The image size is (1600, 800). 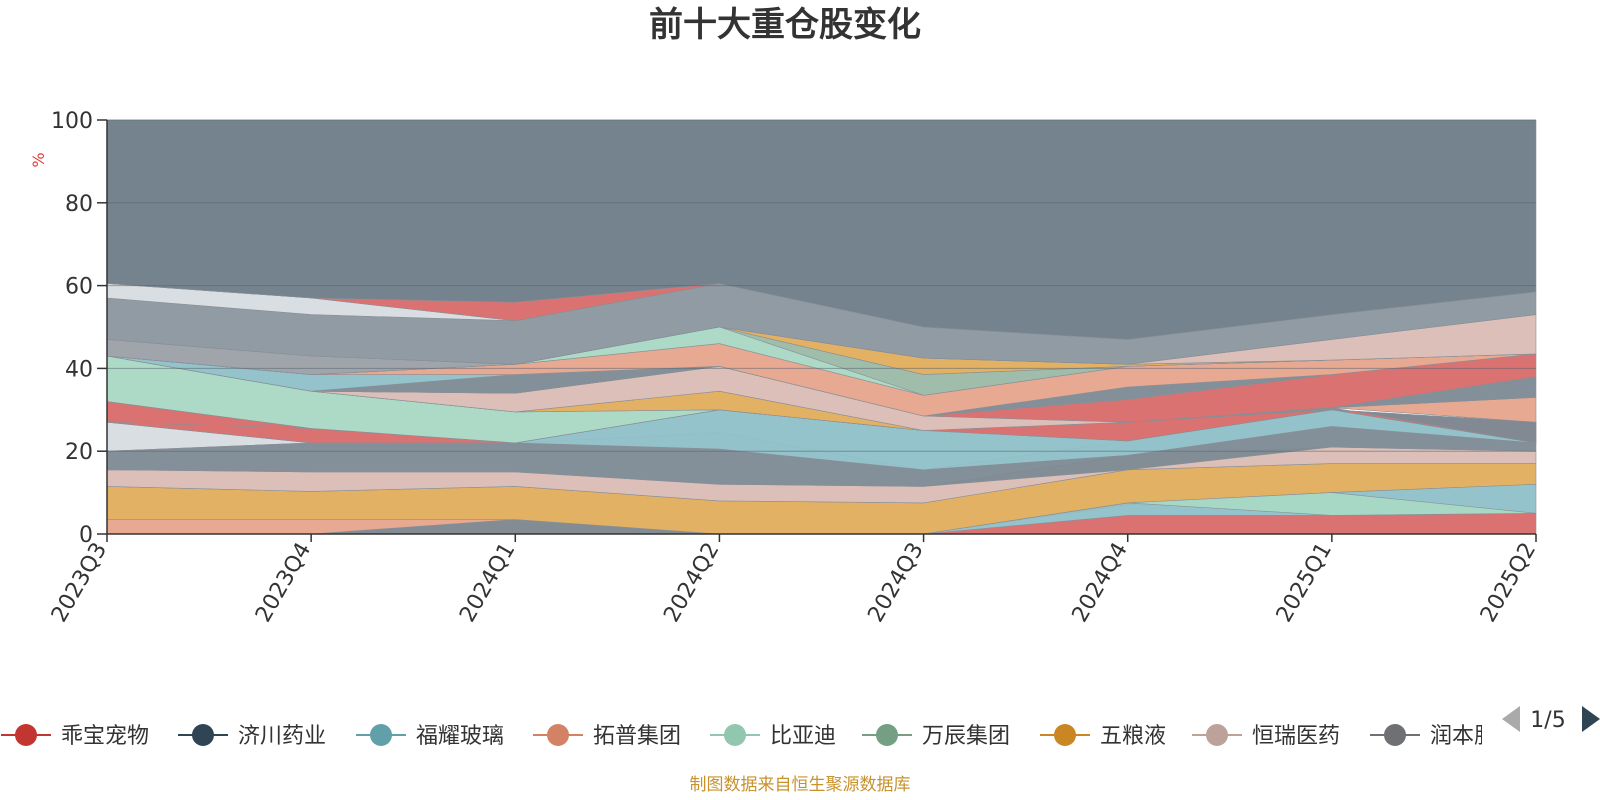 What do you see at coordinates (1591, 719) in the screenshot?
I see `legend-next-icon` at bounding box center [1591, 719].